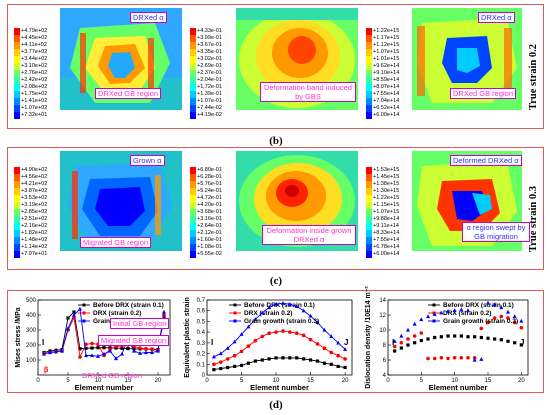 The image size is (550, 415). I want to click on legend-value: +6.00e+14, so click(386, 254).